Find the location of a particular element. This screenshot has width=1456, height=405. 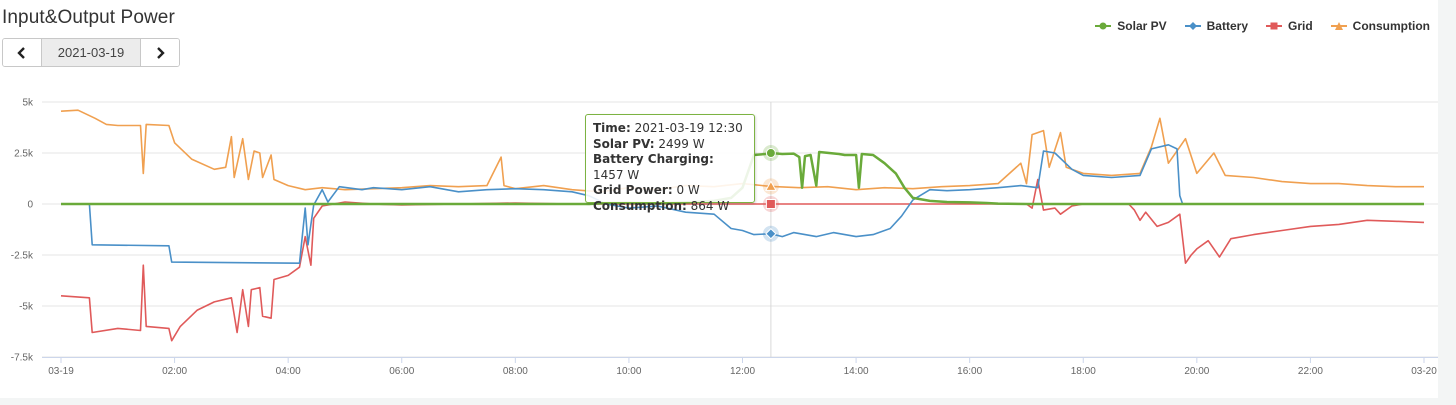

legend-label: Solar PV is located at coordinates (1142, 26).